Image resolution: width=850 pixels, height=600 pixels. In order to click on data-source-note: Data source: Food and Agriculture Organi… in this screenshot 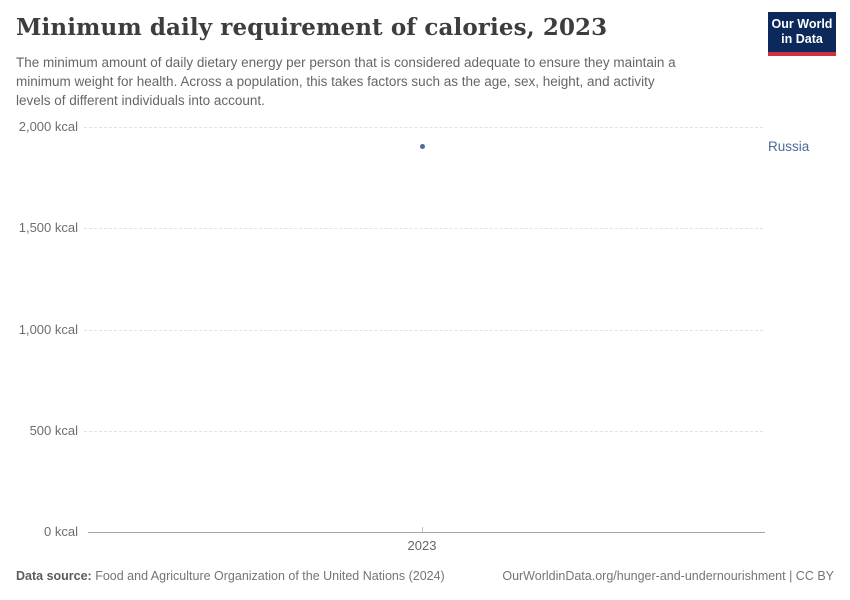, I will do `click(230, 576)`.